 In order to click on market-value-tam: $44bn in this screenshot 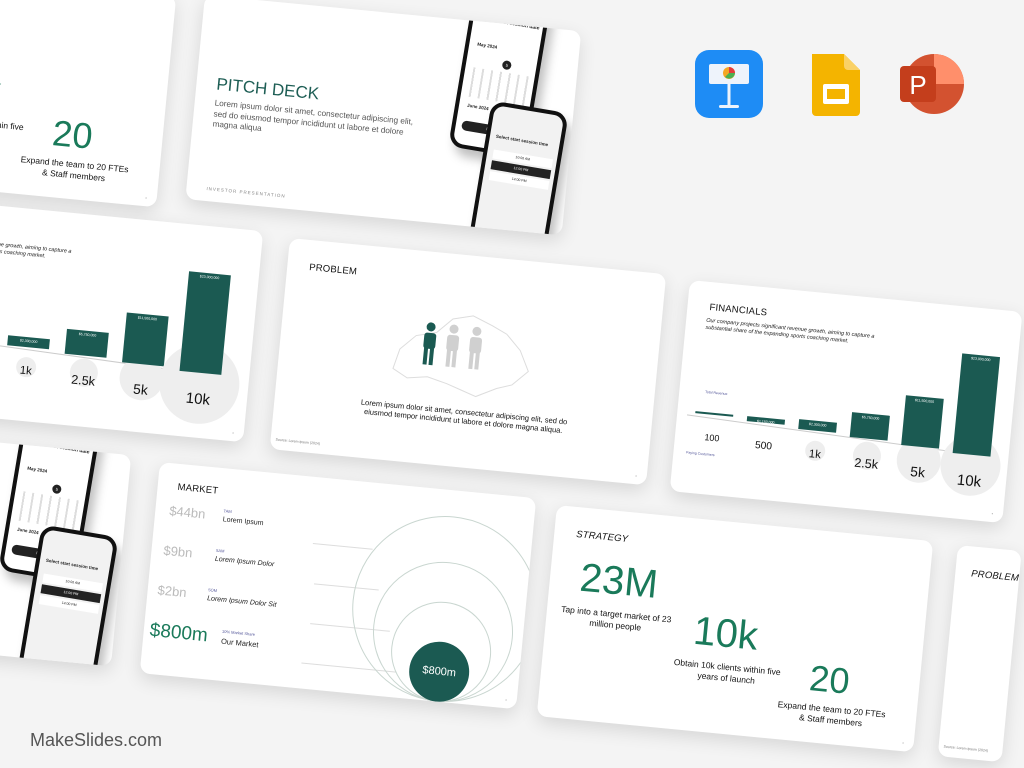, I will do `click(187, 512)`.